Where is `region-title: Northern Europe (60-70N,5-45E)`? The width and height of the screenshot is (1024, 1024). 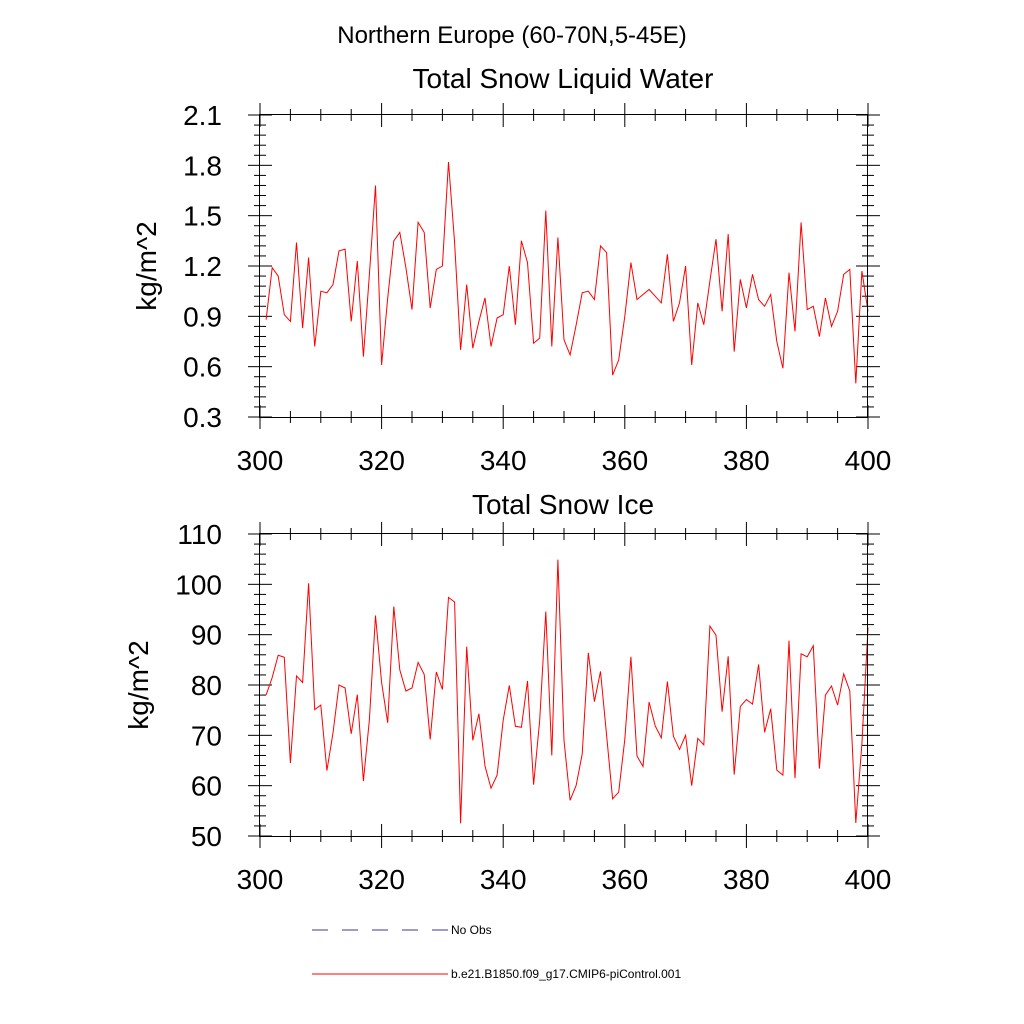 region-title: Northern Europe (60-70N,5-45E) is located at coordinates (512, 35).